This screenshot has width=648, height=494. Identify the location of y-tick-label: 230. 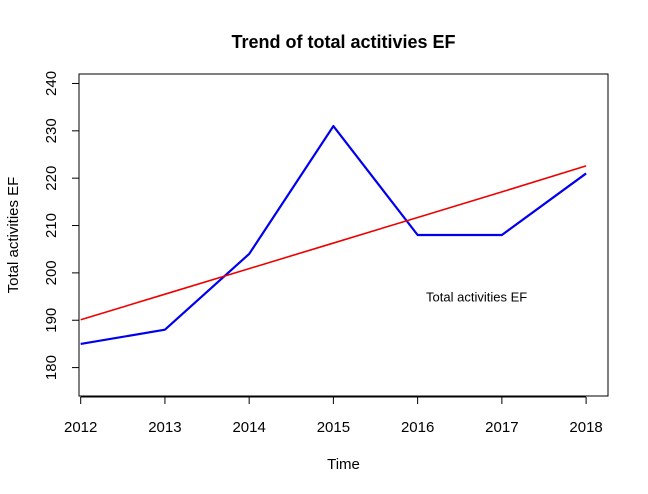
(51, 130).